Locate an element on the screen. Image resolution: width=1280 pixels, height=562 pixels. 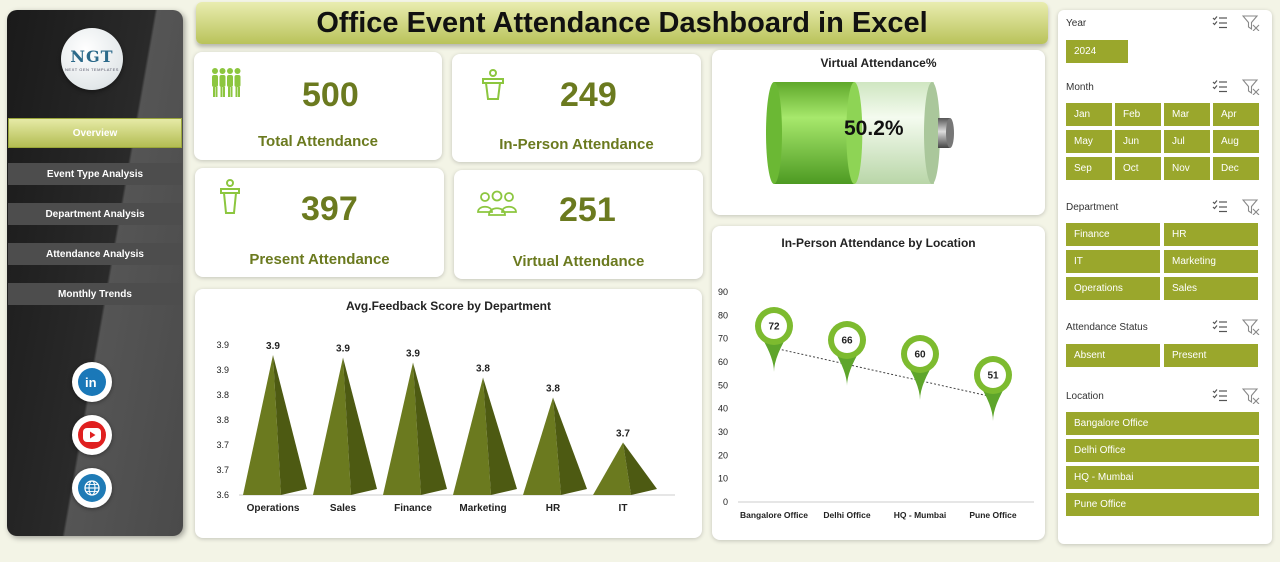
kpi-present-value: 397 is located at coordinates (329, 209).